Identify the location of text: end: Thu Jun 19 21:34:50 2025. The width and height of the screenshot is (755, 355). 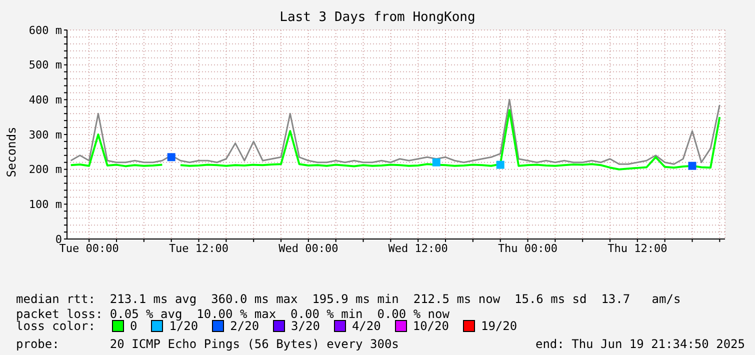
(640, 344).